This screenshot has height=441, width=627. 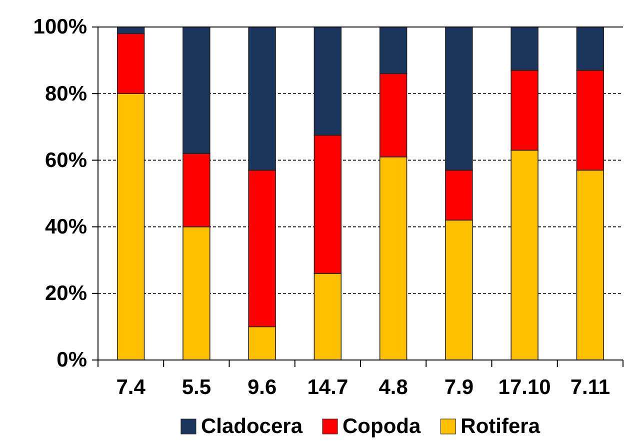 I want to click on y-tick-label: 0%, so click(x=72, y=360).